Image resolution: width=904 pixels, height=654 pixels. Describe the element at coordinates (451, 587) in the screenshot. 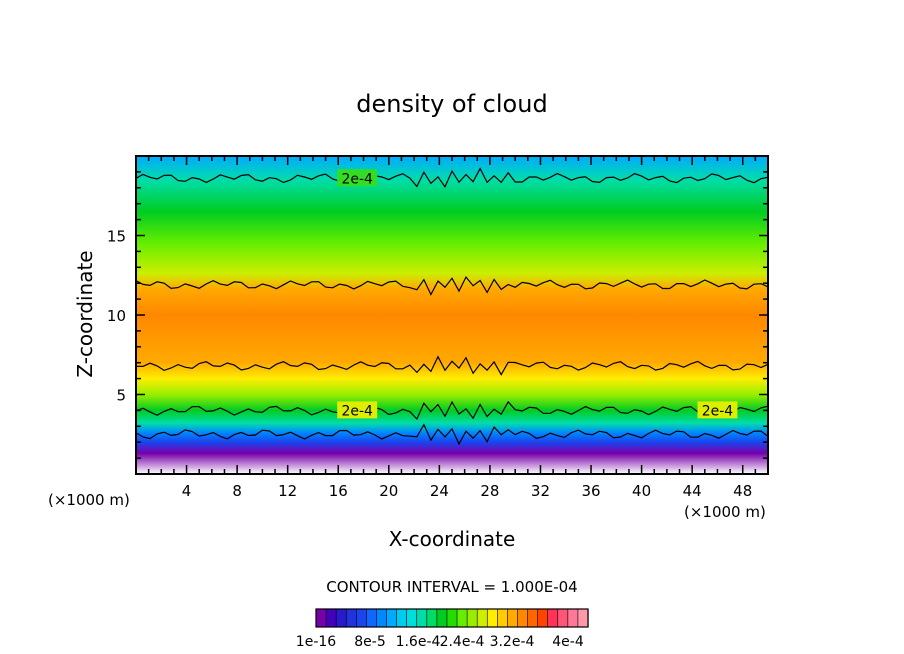

I see `contour-interval-text: CONTOUR INTERVAL = 1.000E-04` at that location.